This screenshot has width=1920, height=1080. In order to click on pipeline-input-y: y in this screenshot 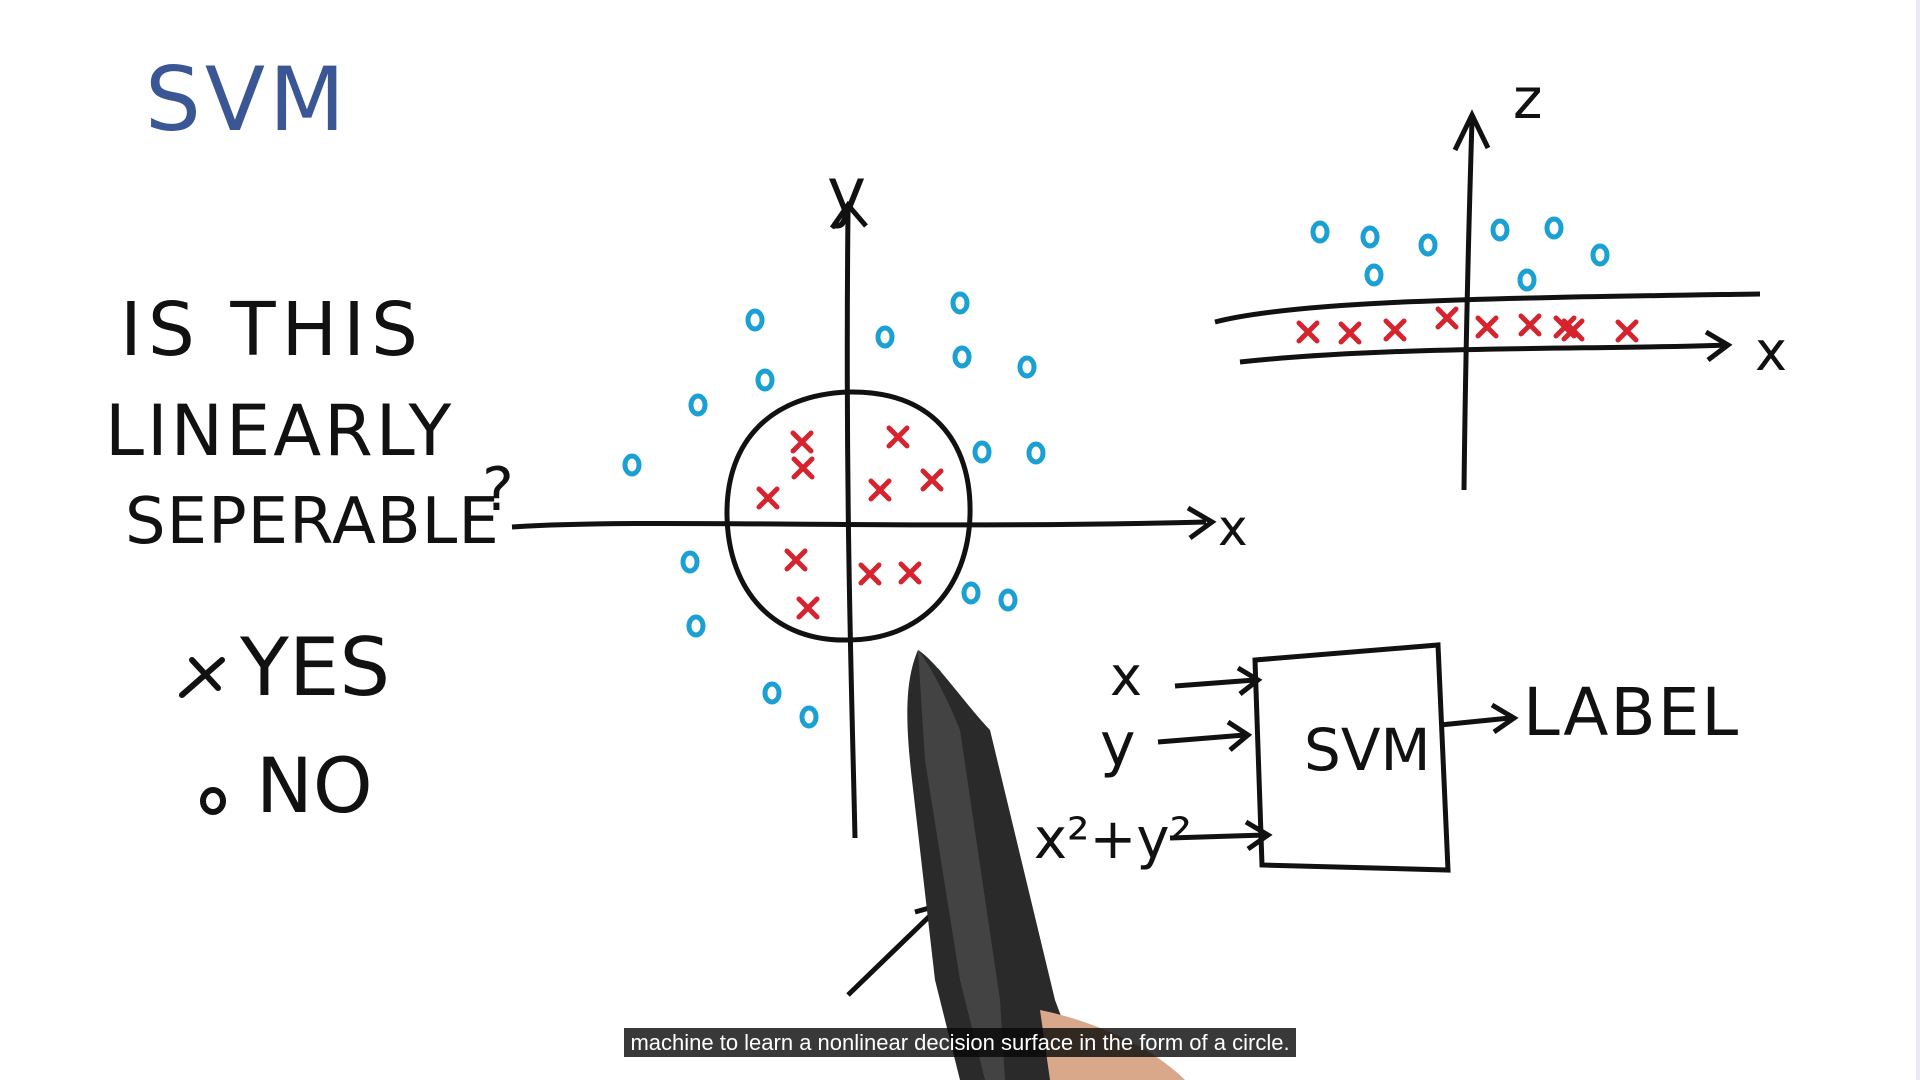, I will do `click(1118, 745)`.